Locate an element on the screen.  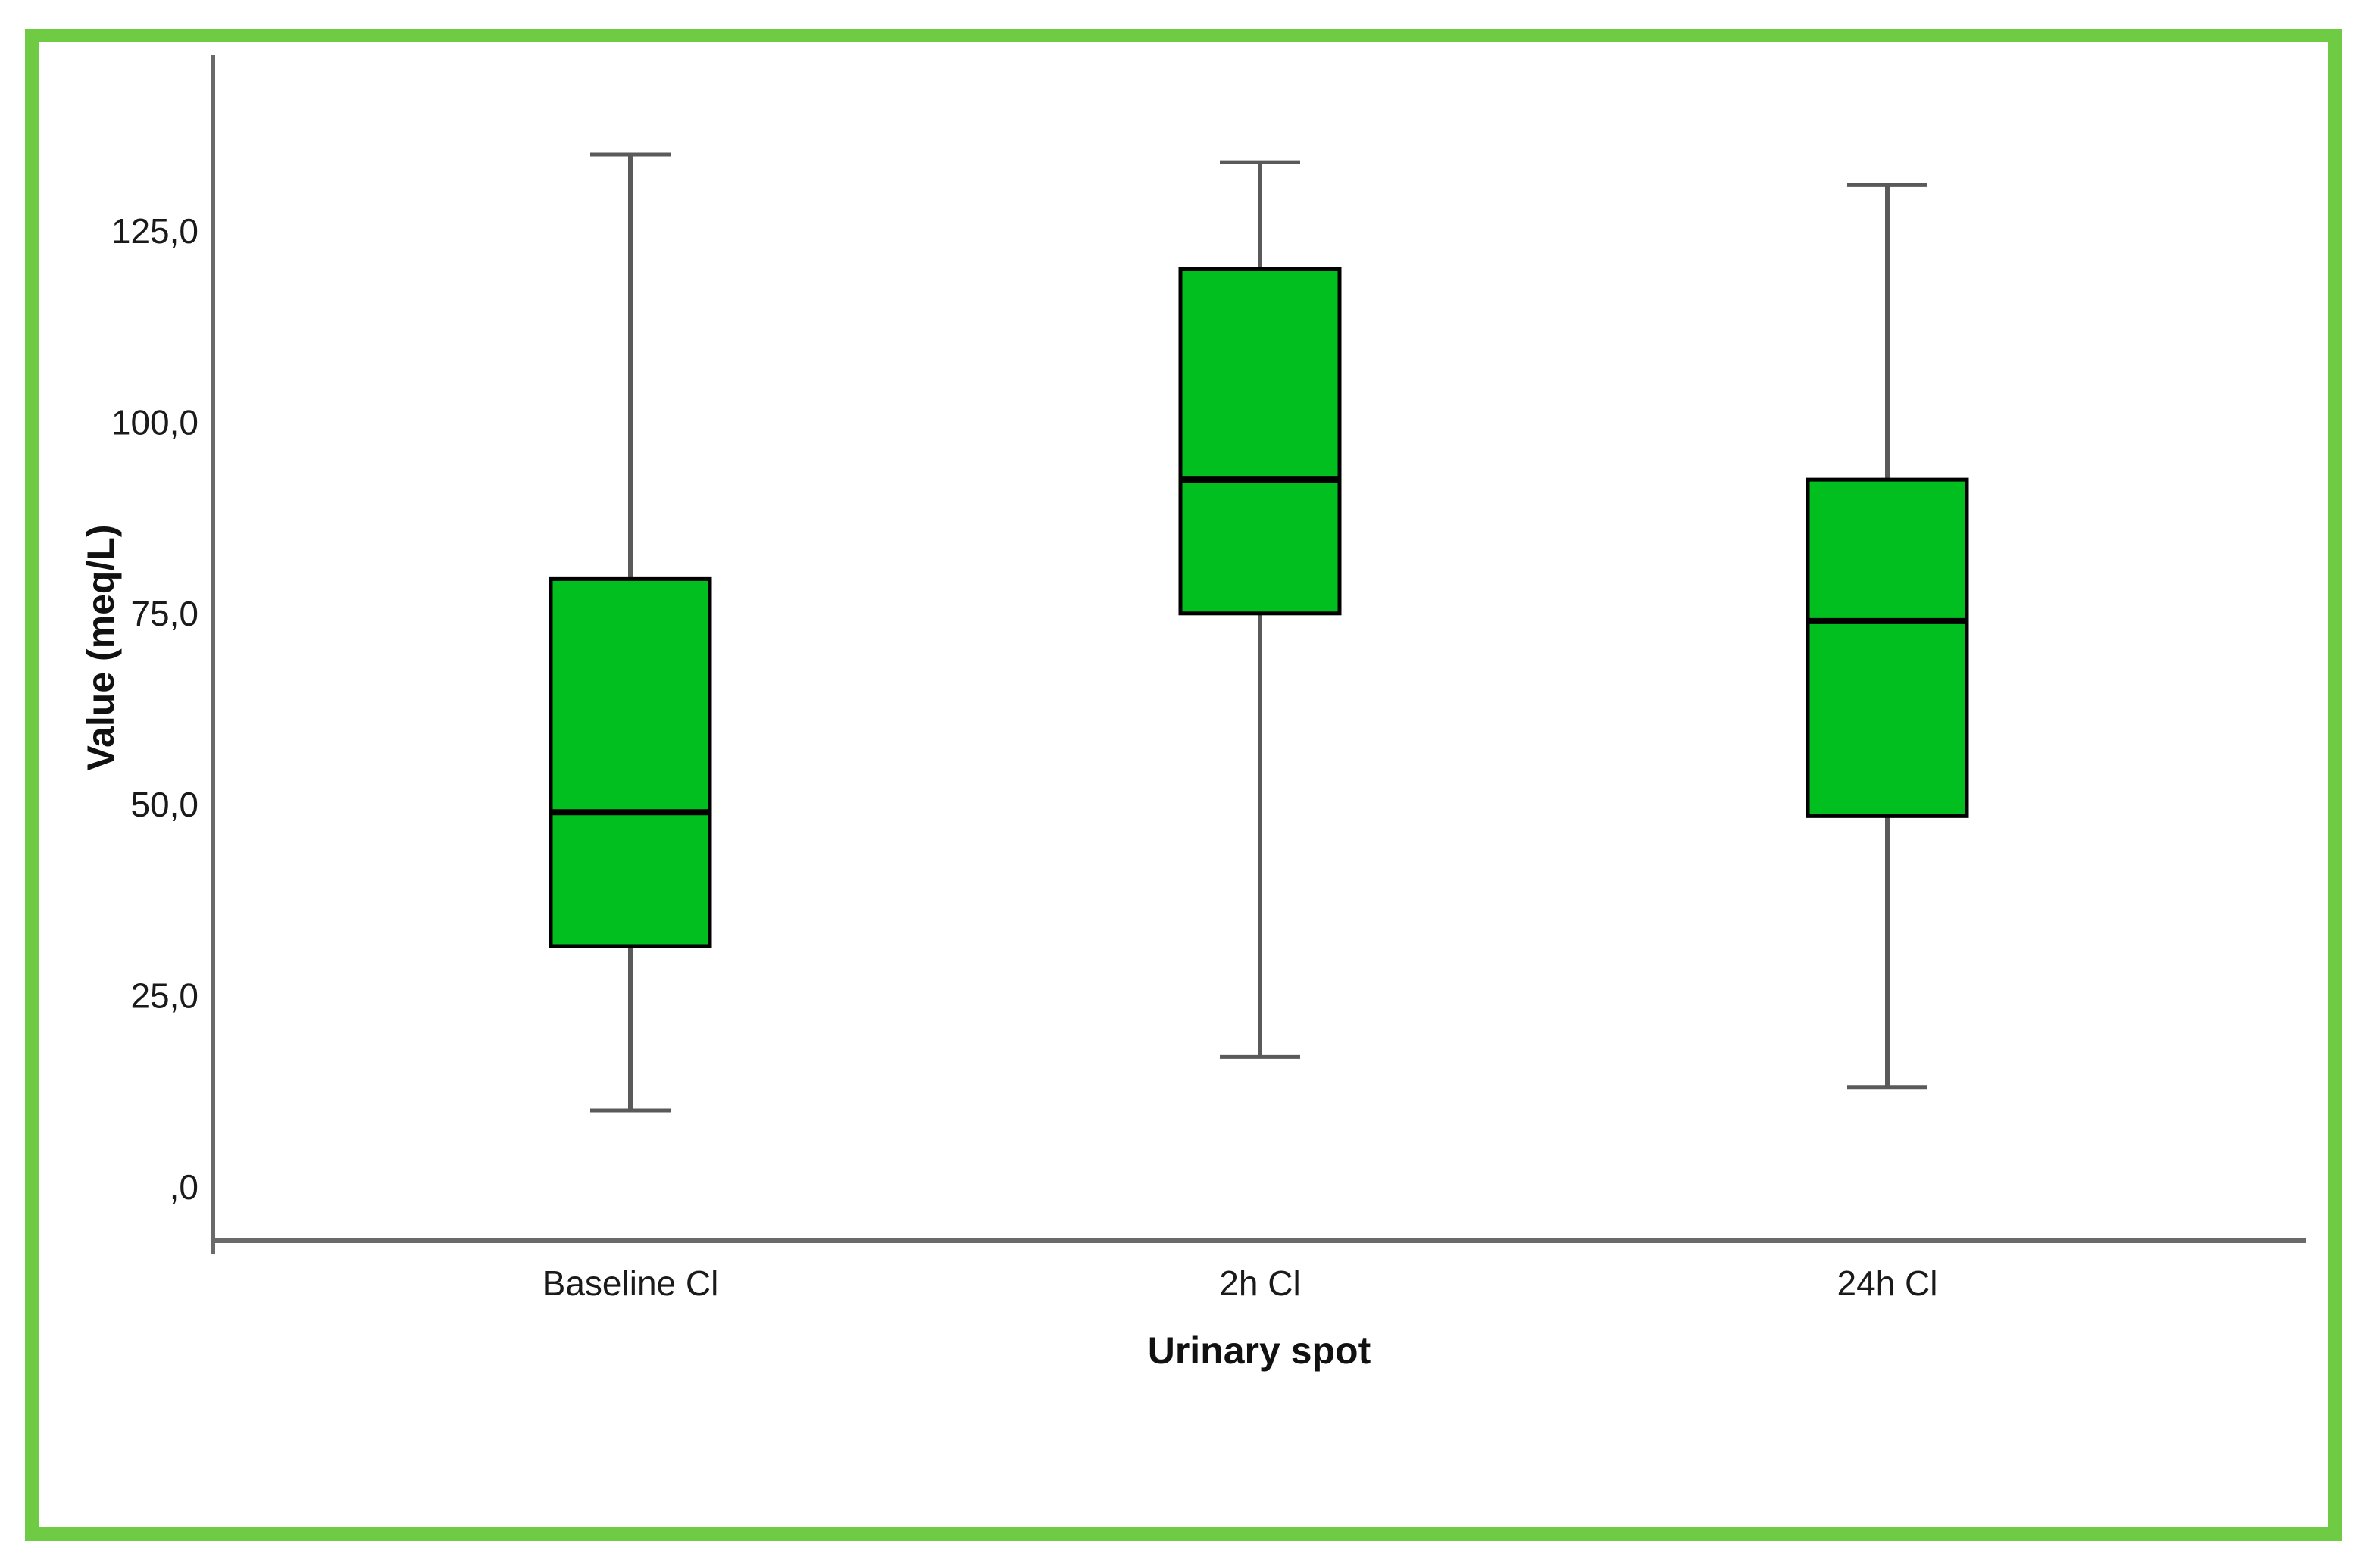
box-24h-cl is located at coordinates (1887, 647).